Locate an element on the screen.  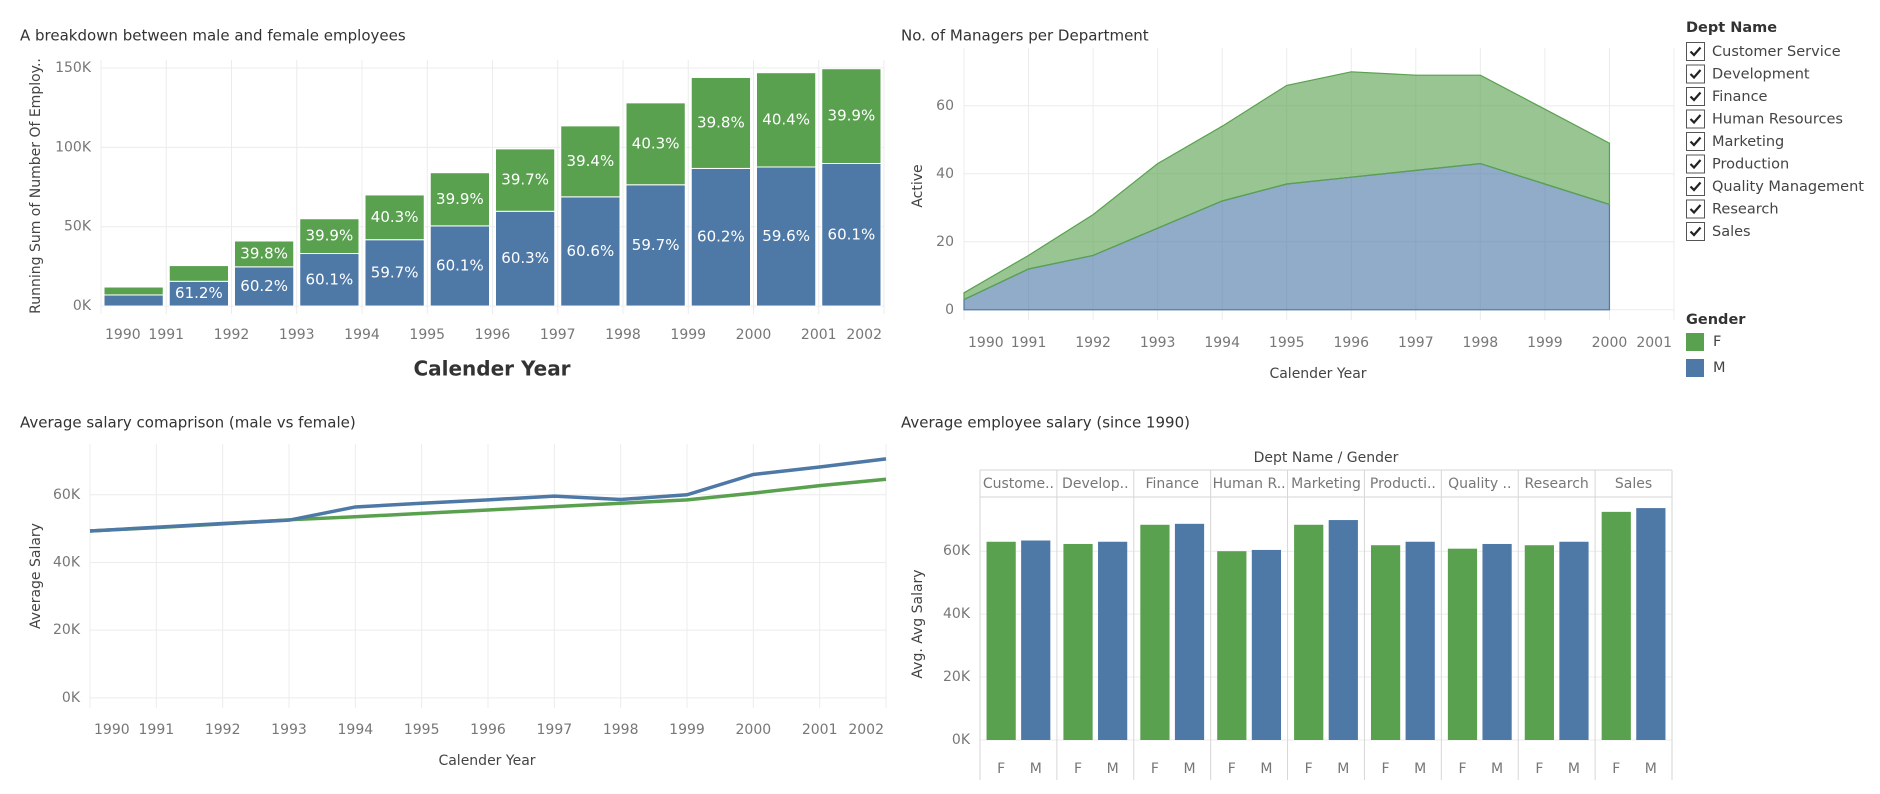
column-header: Producti.. is located at coordinates (1403, 484).